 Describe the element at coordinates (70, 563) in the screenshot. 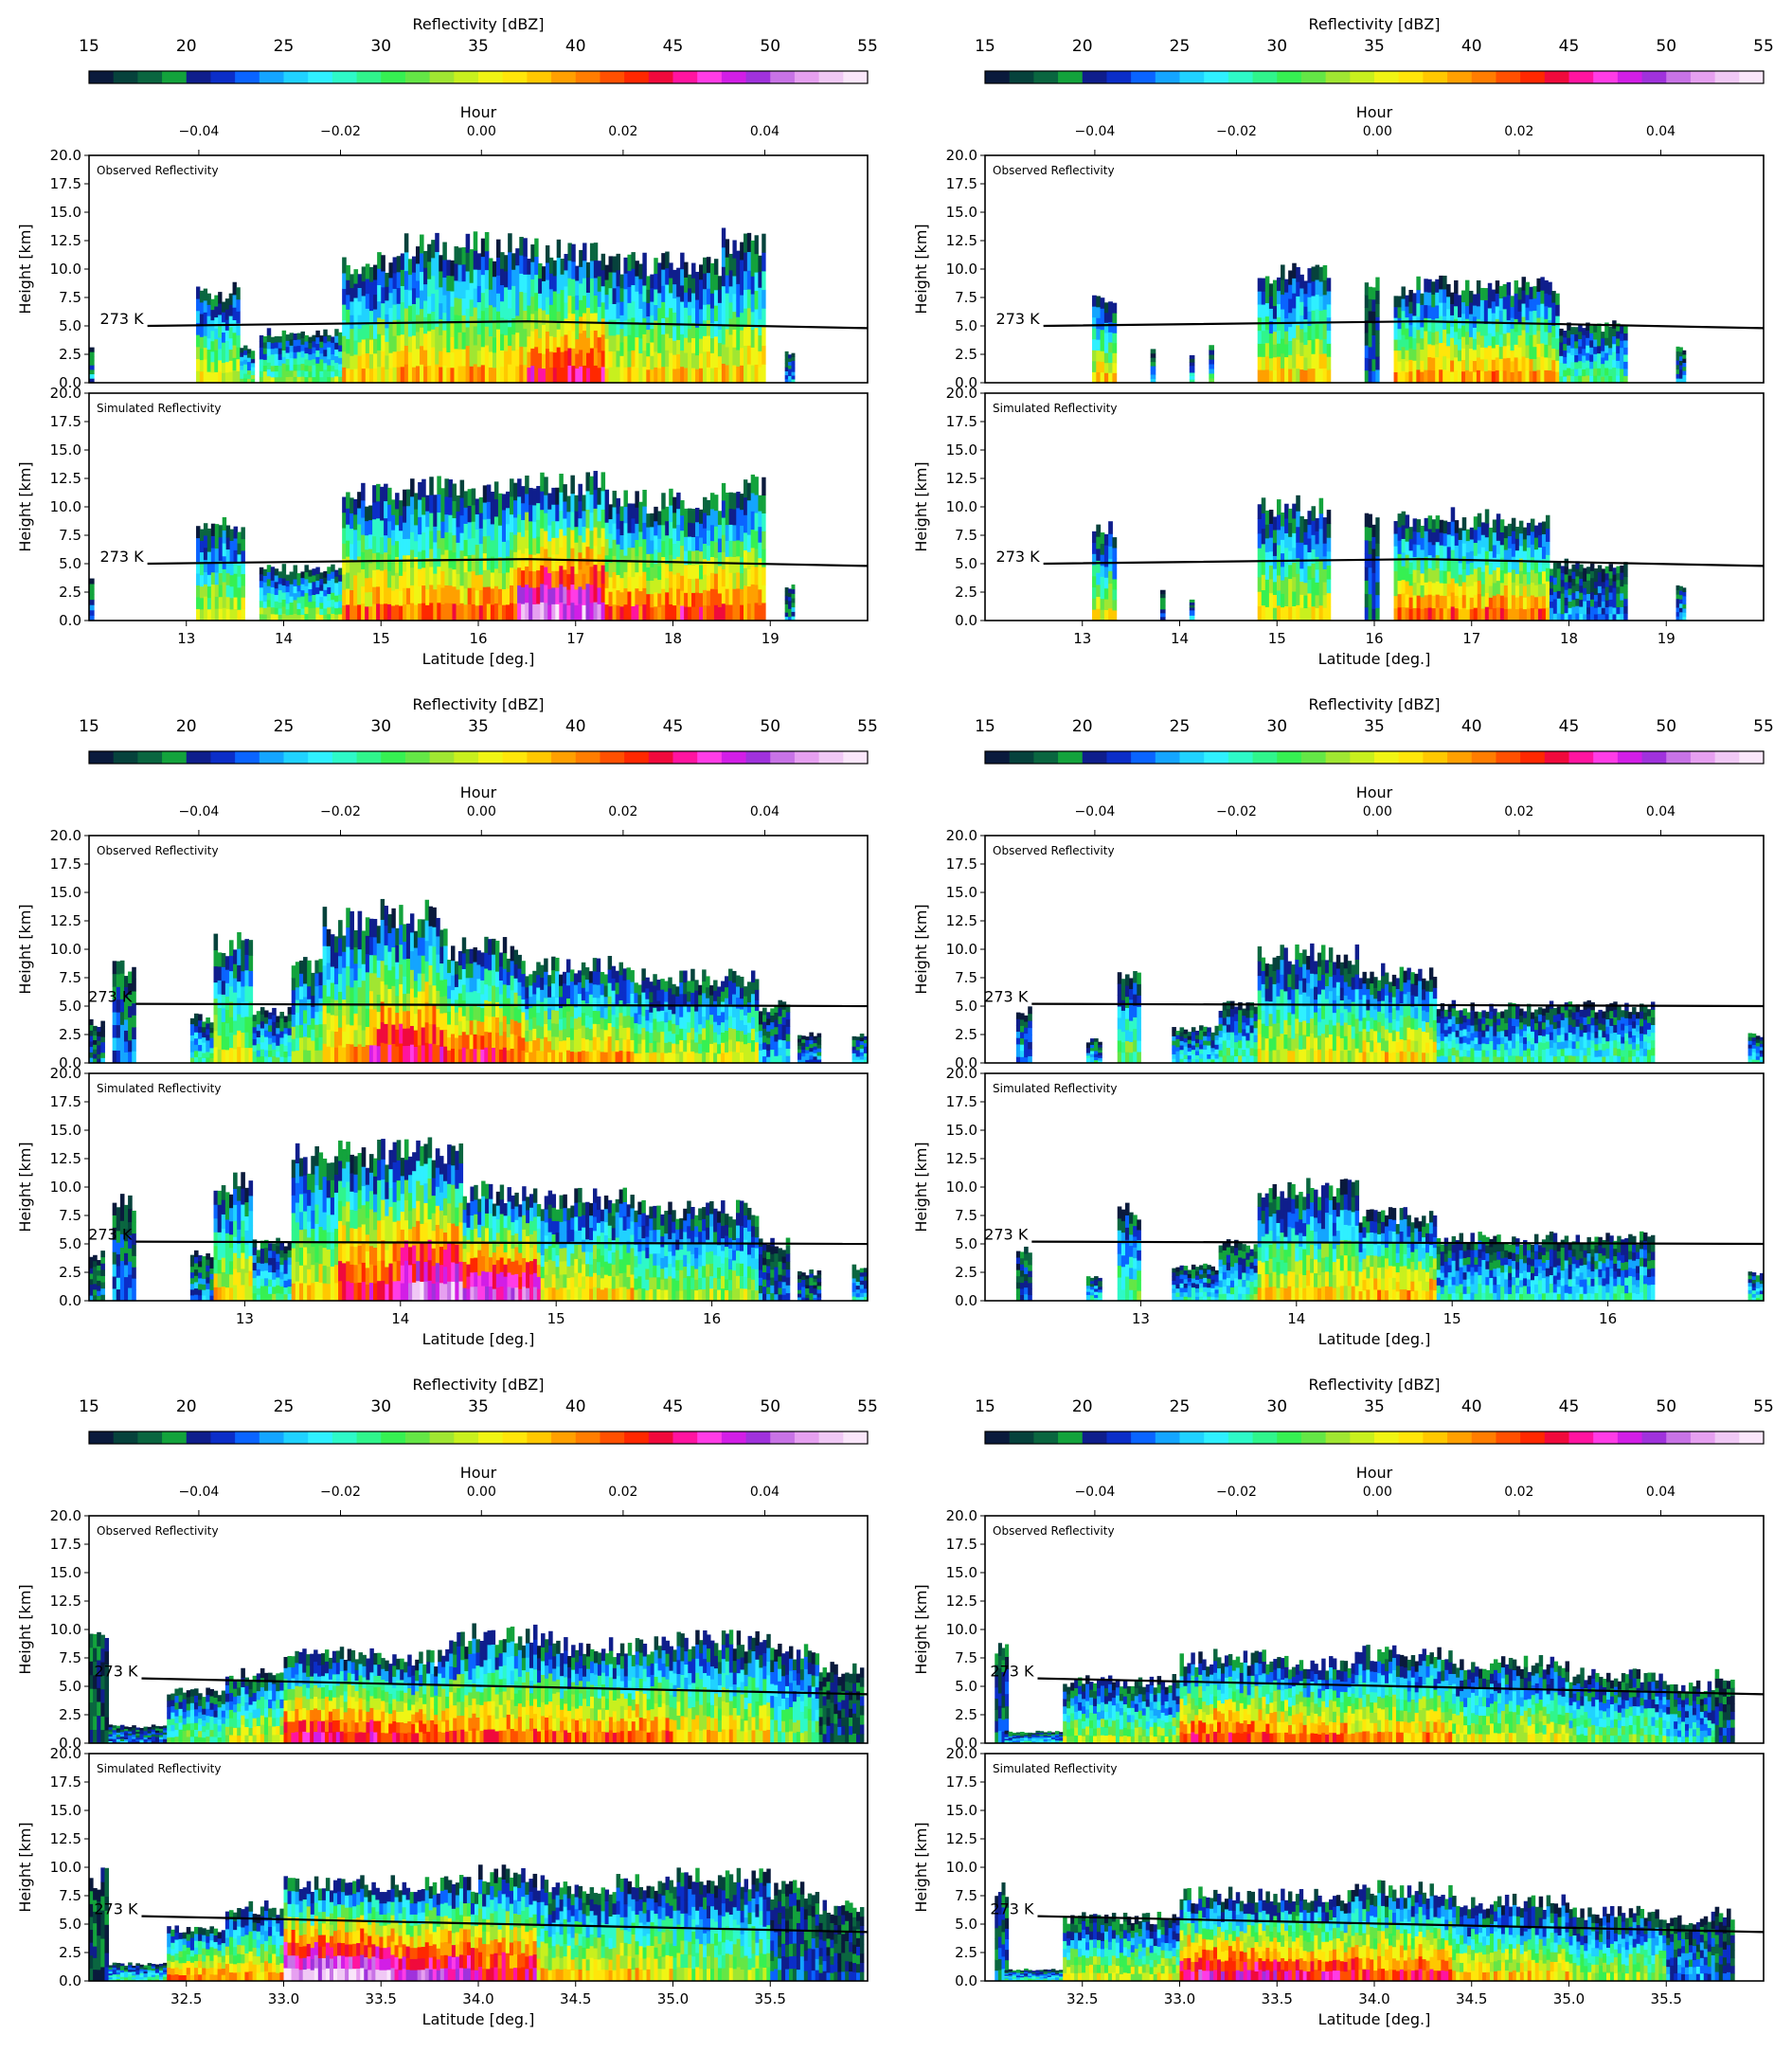

I see `height-tick-label: 5.0` at that location.